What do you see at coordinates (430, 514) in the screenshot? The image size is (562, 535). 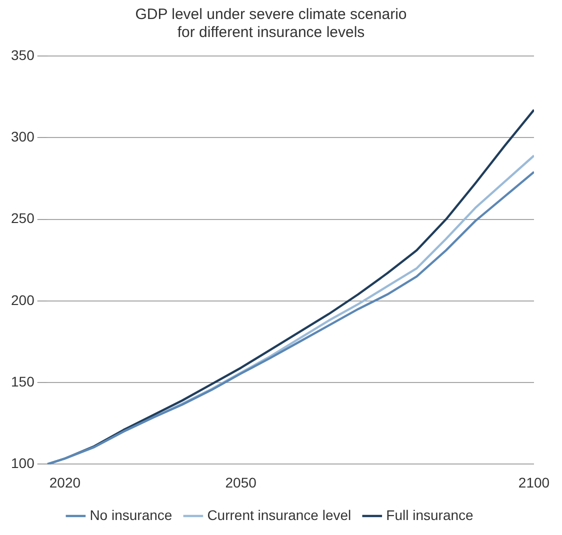 I see `legend-label: Full insurance` at bounding box center [430, 514].